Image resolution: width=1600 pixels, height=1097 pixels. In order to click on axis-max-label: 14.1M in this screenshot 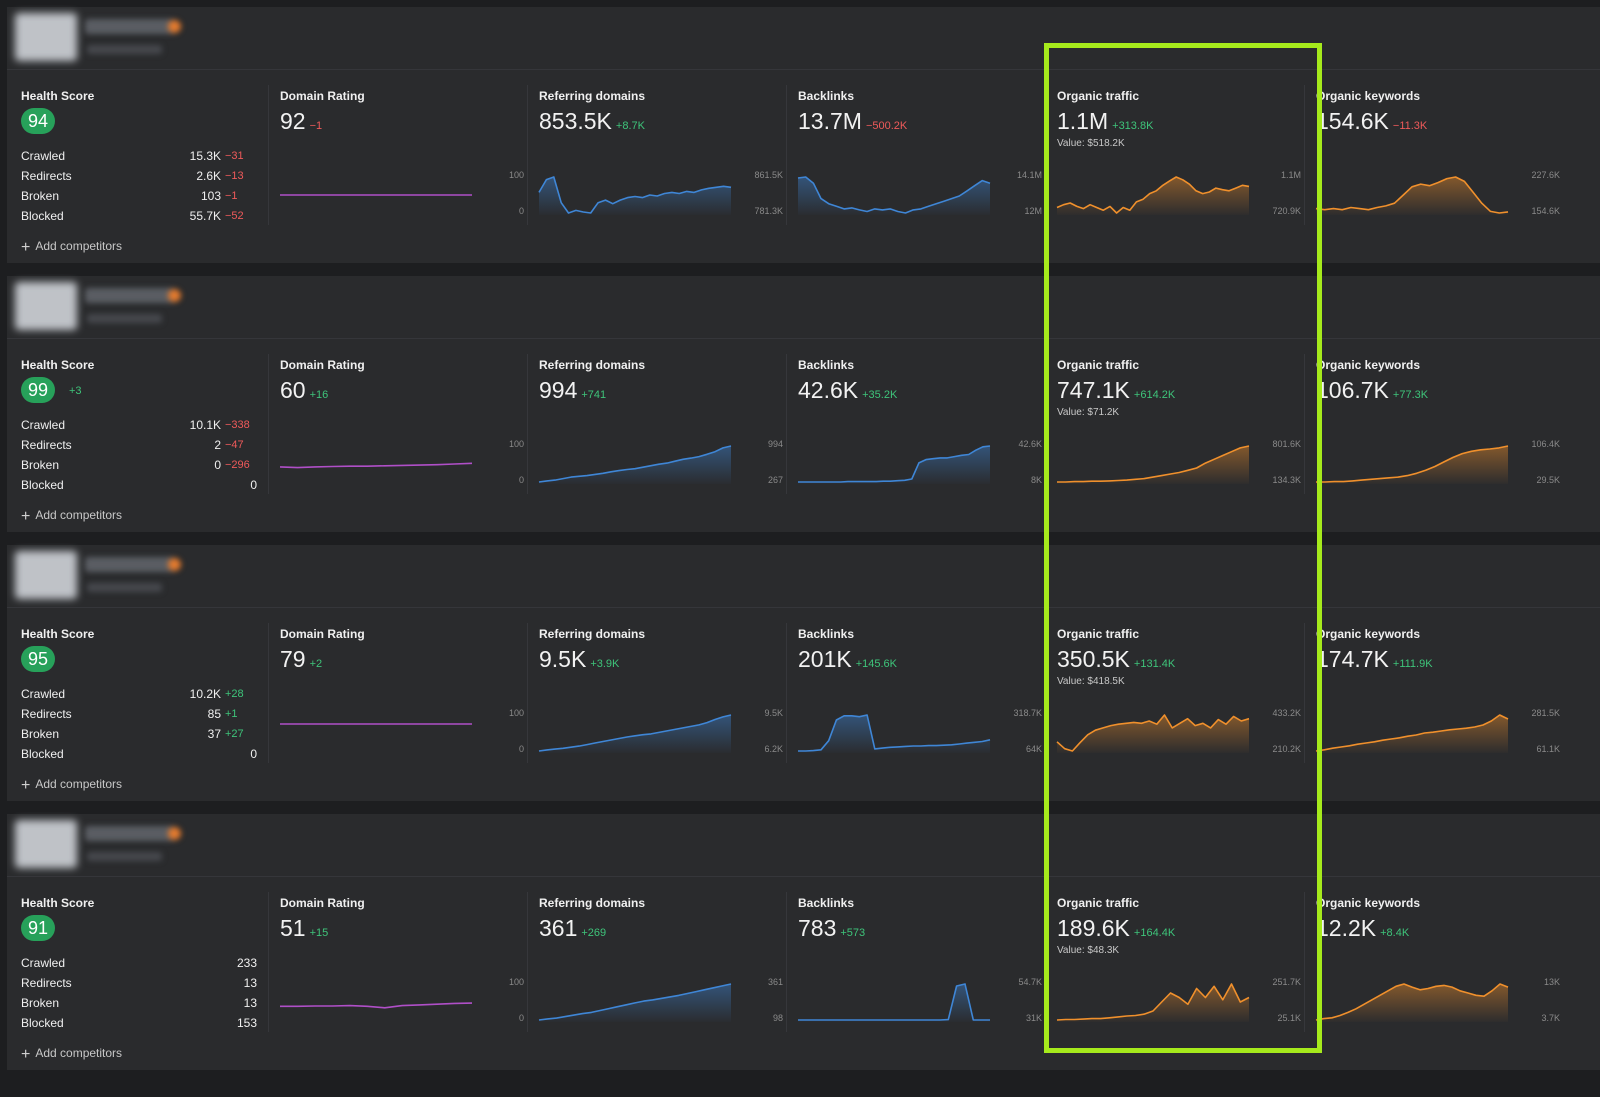, I will do `click(1029, 175)`.